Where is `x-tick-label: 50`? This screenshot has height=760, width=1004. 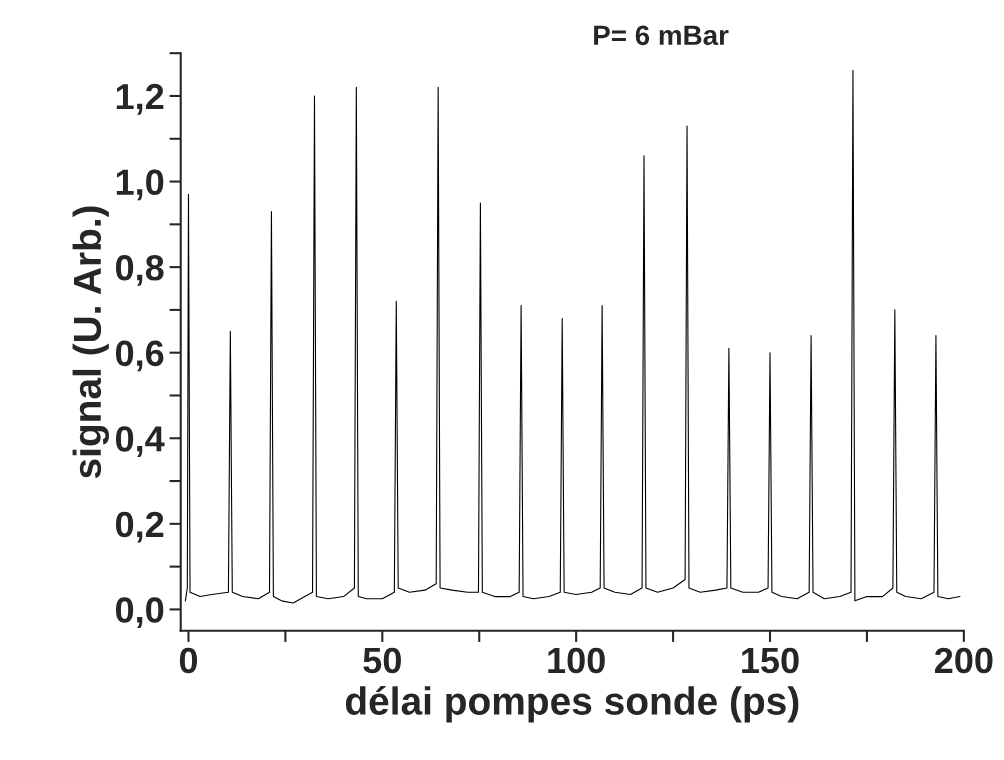
x-tick-label: 50 is located at coordinates (382, 660).